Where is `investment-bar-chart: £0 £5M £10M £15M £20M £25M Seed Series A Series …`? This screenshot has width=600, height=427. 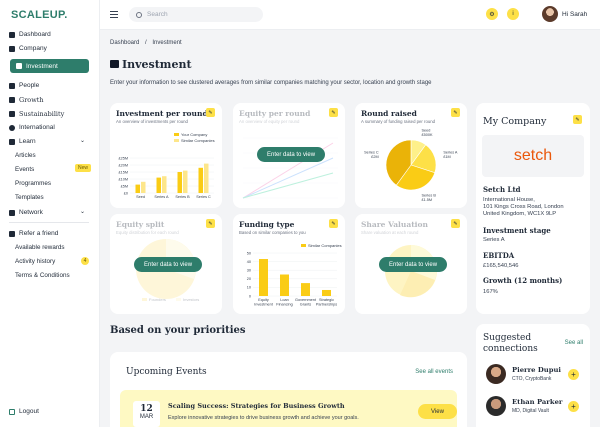
investment-bar-chart: £0 £5M £10M £15M £20M £25M Seed Series A Series … is located at coordinates (166, 177).